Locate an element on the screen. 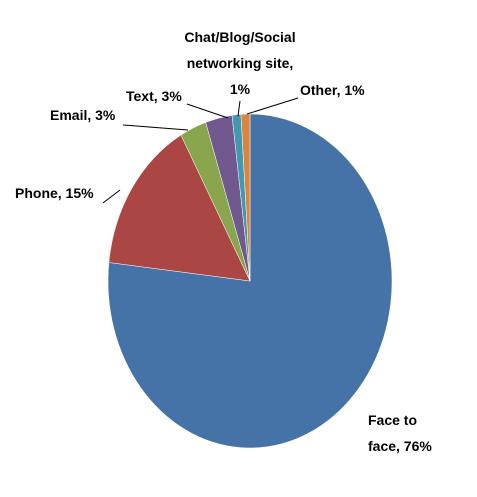 This screenshot has height=497, width=477. data-label: Text, 3% is located at coordinates (154, 96).